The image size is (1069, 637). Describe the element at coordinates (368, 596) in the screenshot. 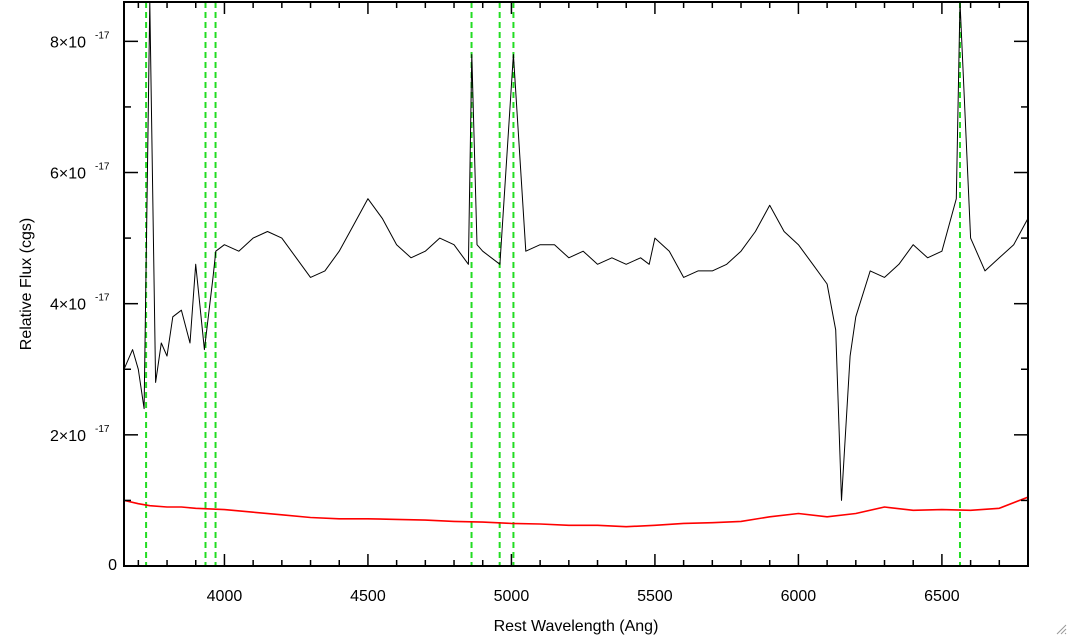

I see `x-tick-label: 4500` at that location.